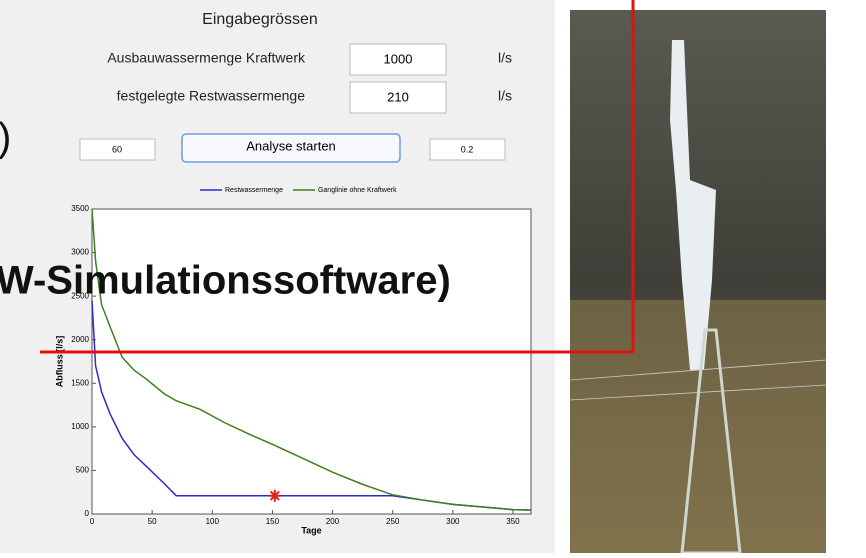 The width and height of the screenshot is (866, 558). I want to click on x-tick-label: 50, so click(152, 521).